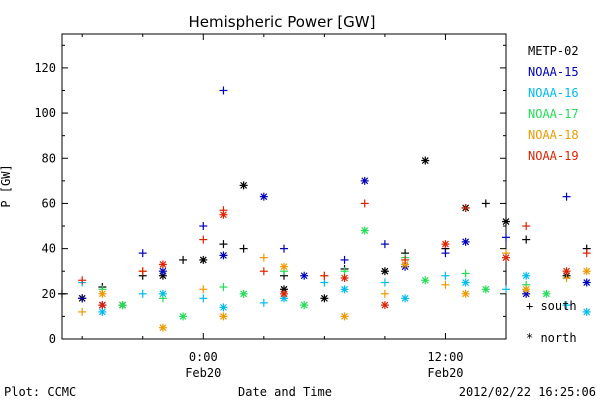 The width and height of the screenshot is (600, 400). Describe the element at coordinates (553, 51) in the screenshot. I see `legend-entry: METP-02` at that location.